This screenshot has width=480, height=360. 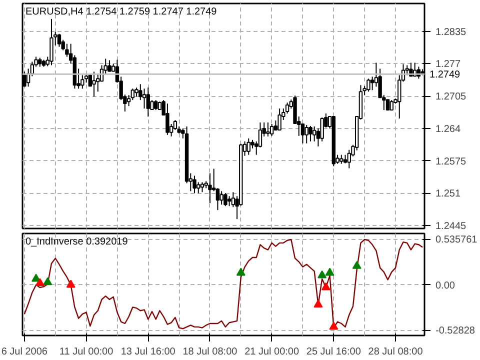 I want to click on x-tick-label: 18 Jul 08:00, so click(x=210, y=352).